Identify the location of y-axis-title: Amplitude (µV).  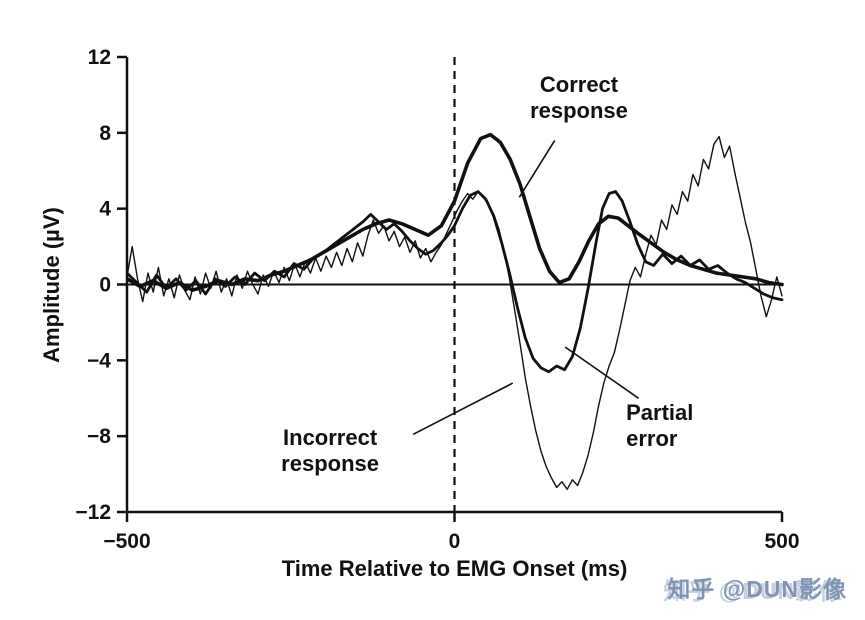
(51, 285).